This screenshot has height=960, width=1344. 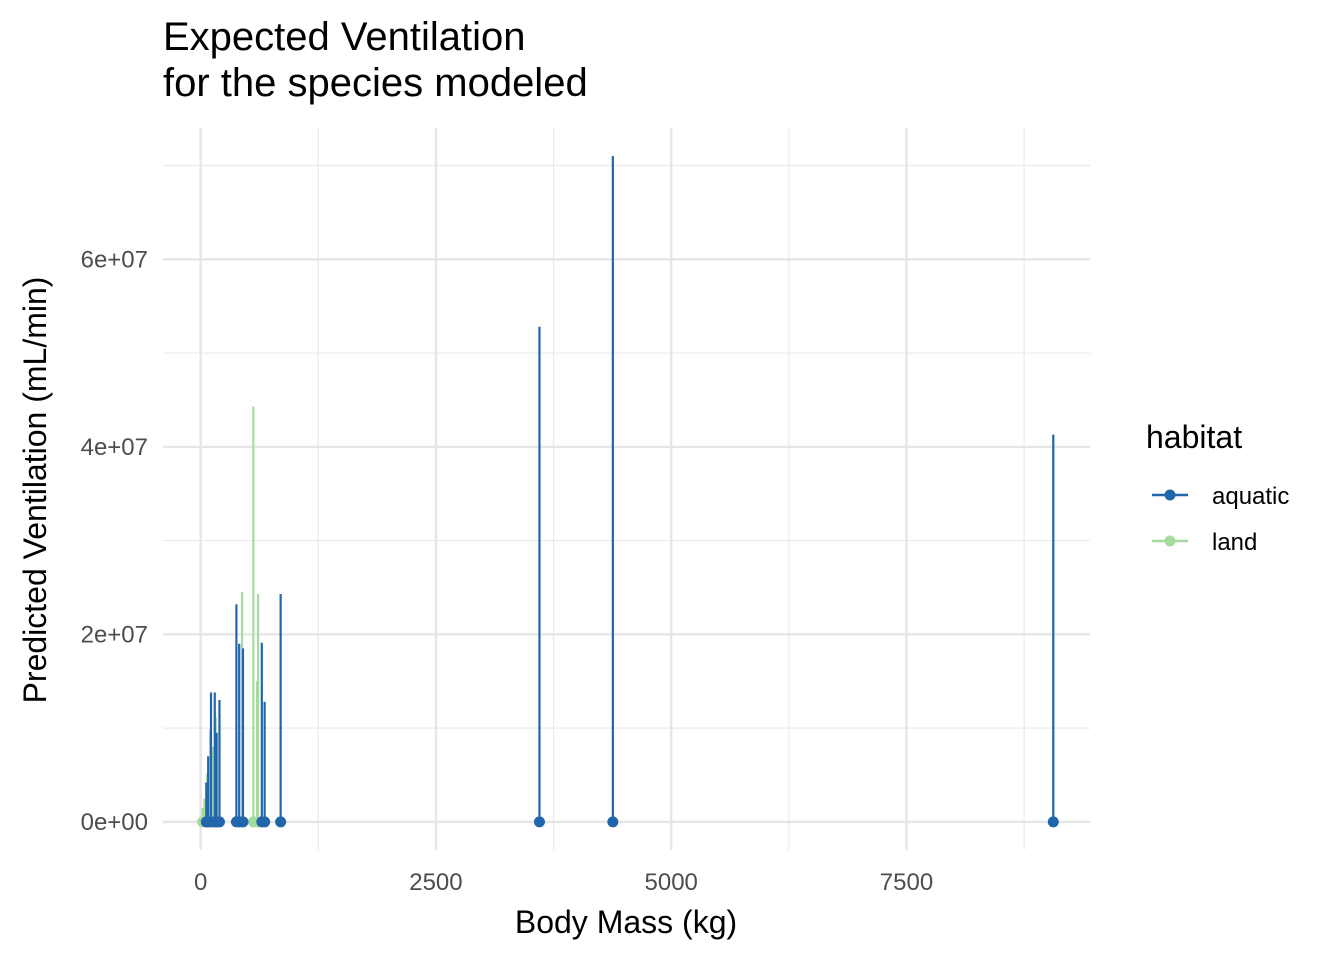 What do you see at coordinates (375, 83) in the screenshot?
I see `chart-title-line-2: for the species modeled` at bounding box center [375, 83].